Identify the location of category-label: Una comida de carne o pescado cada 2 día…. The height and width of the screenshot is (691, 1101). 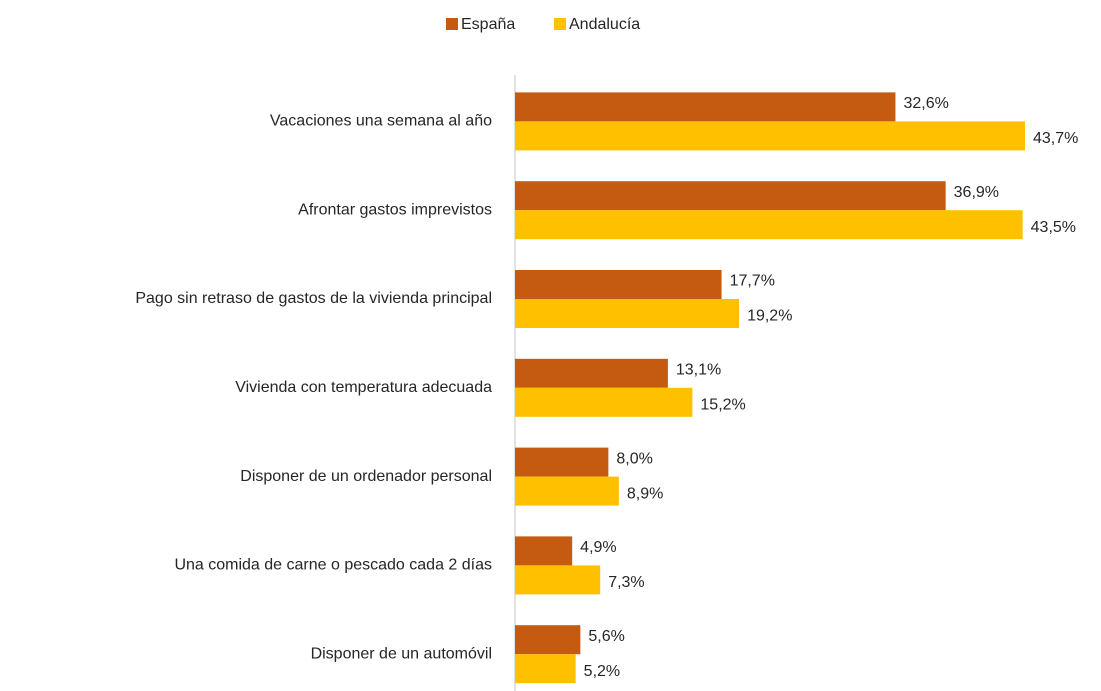
(333, 565).